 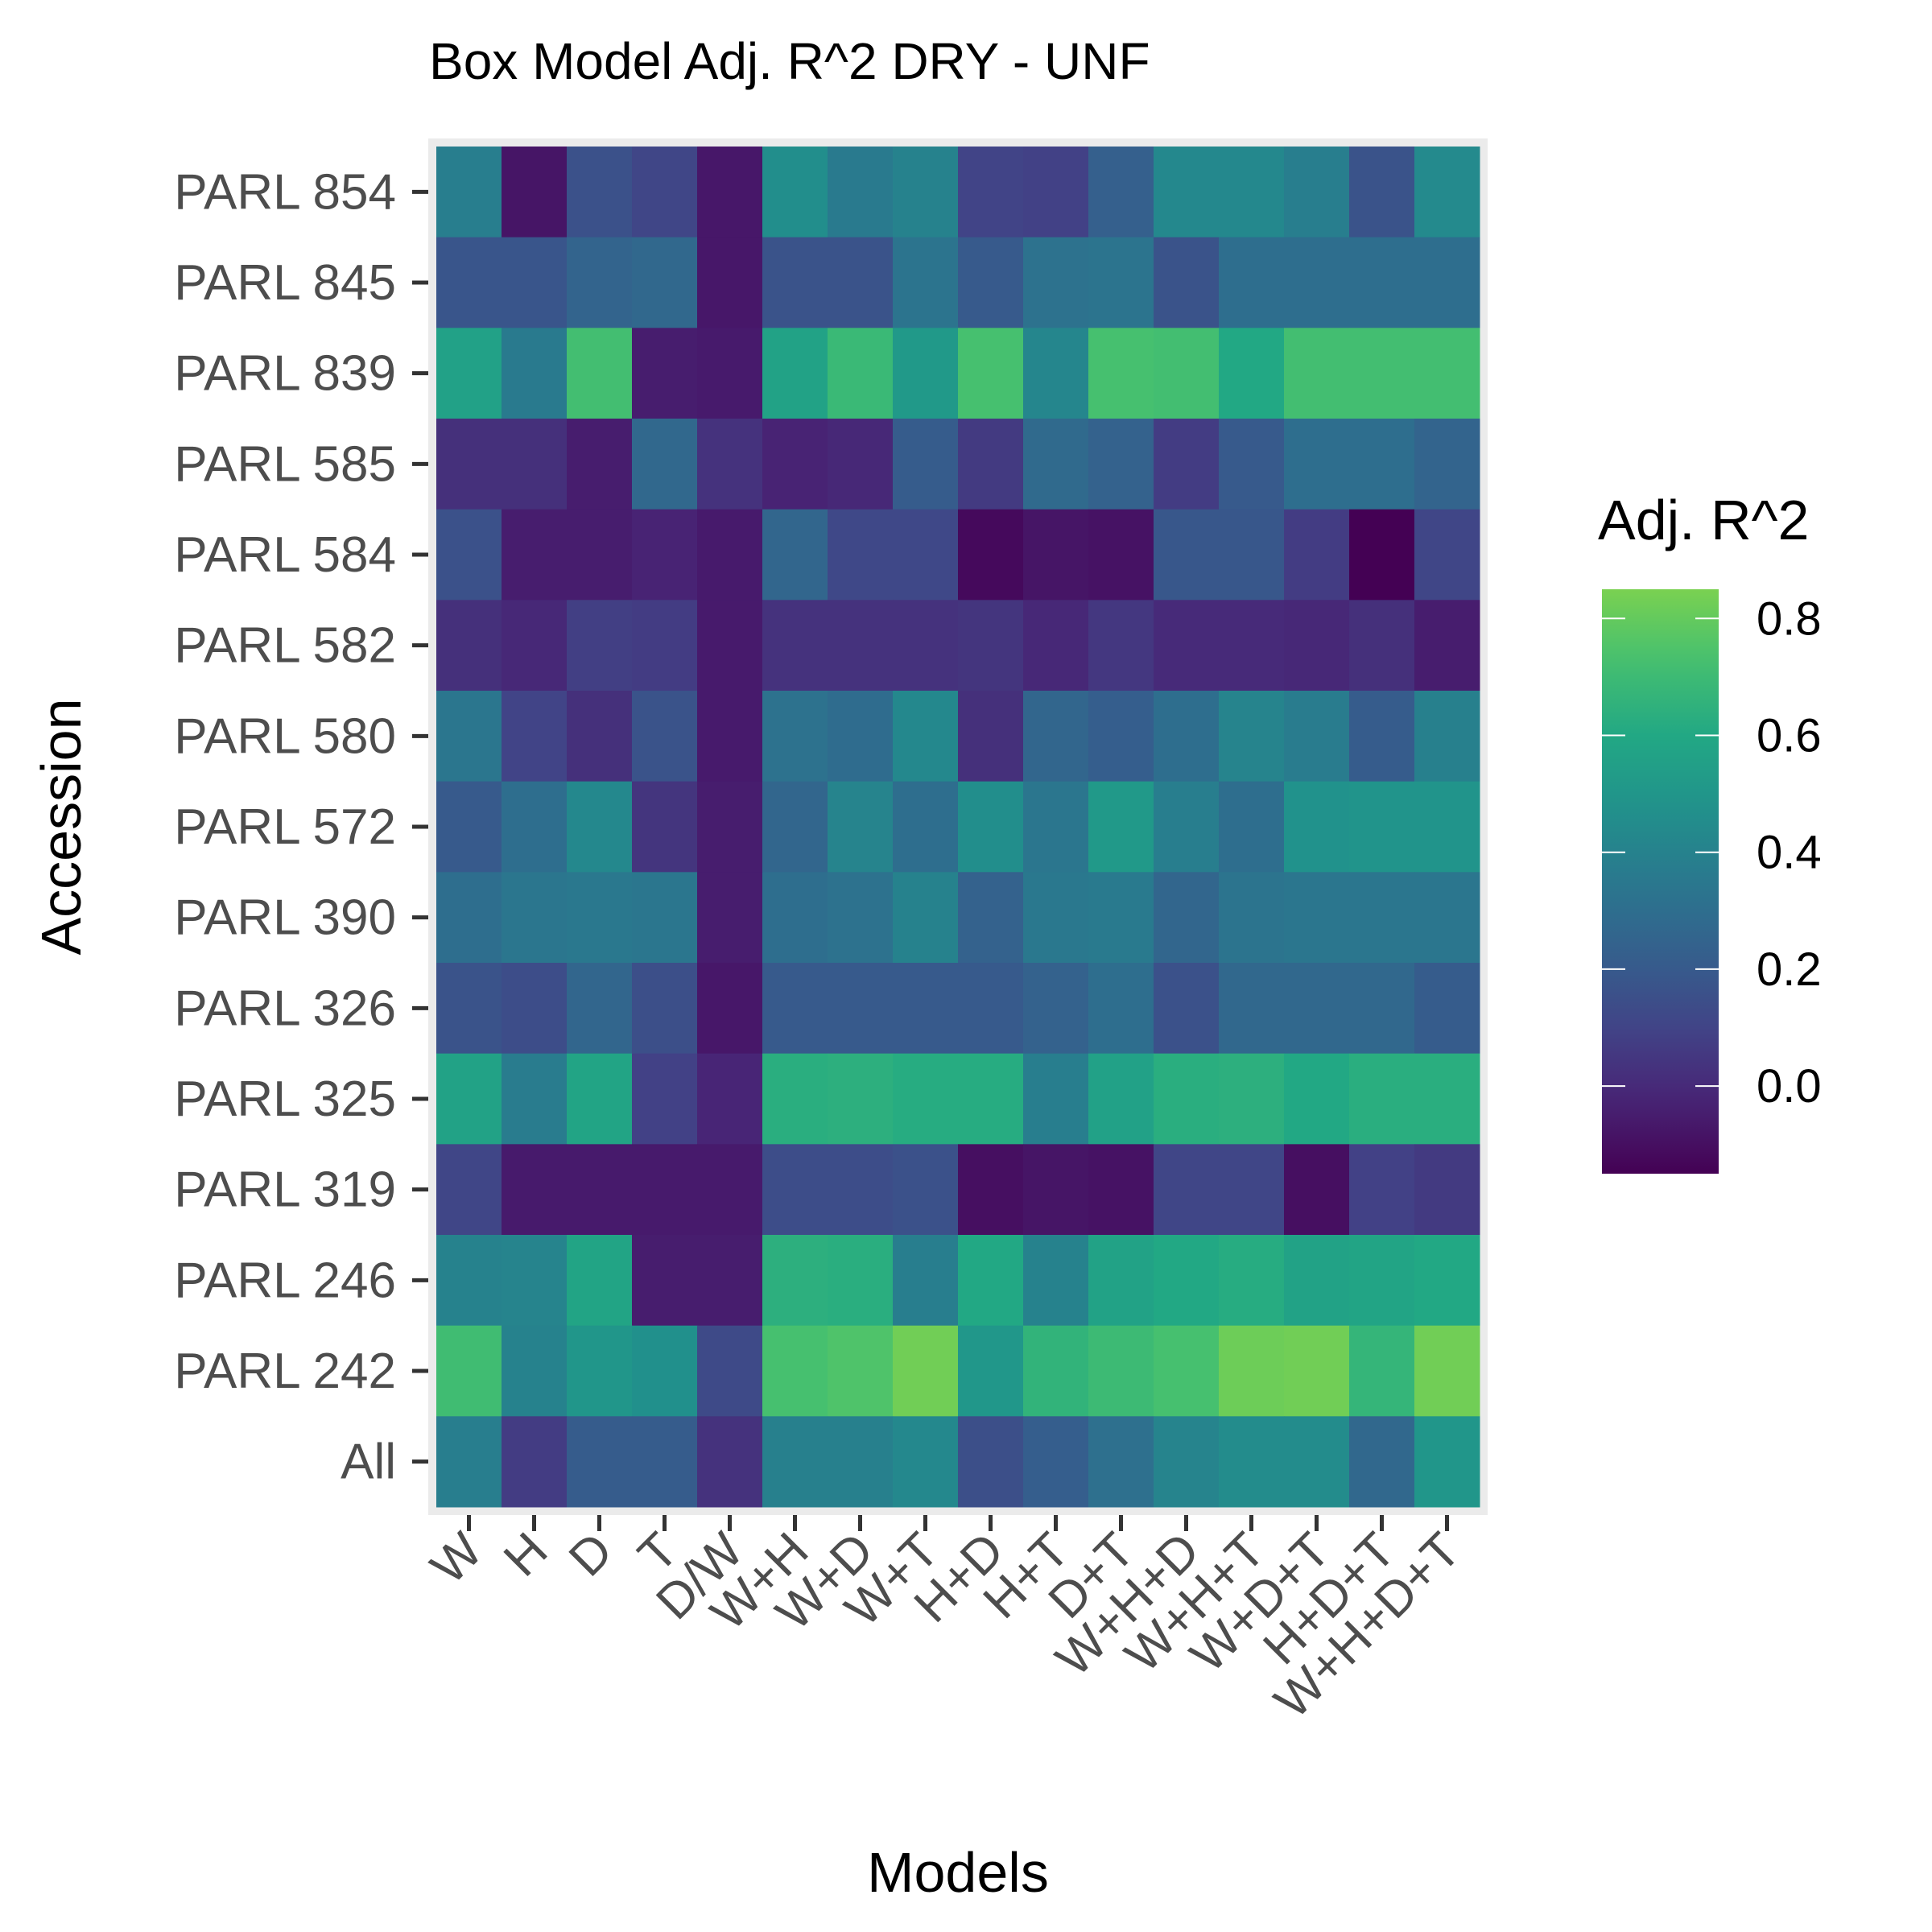 What do you see at coordinates (1789, 1086) in the screenshot?
I see `legend-tick-label: 0.0` at bounding box center [1789, 1086].